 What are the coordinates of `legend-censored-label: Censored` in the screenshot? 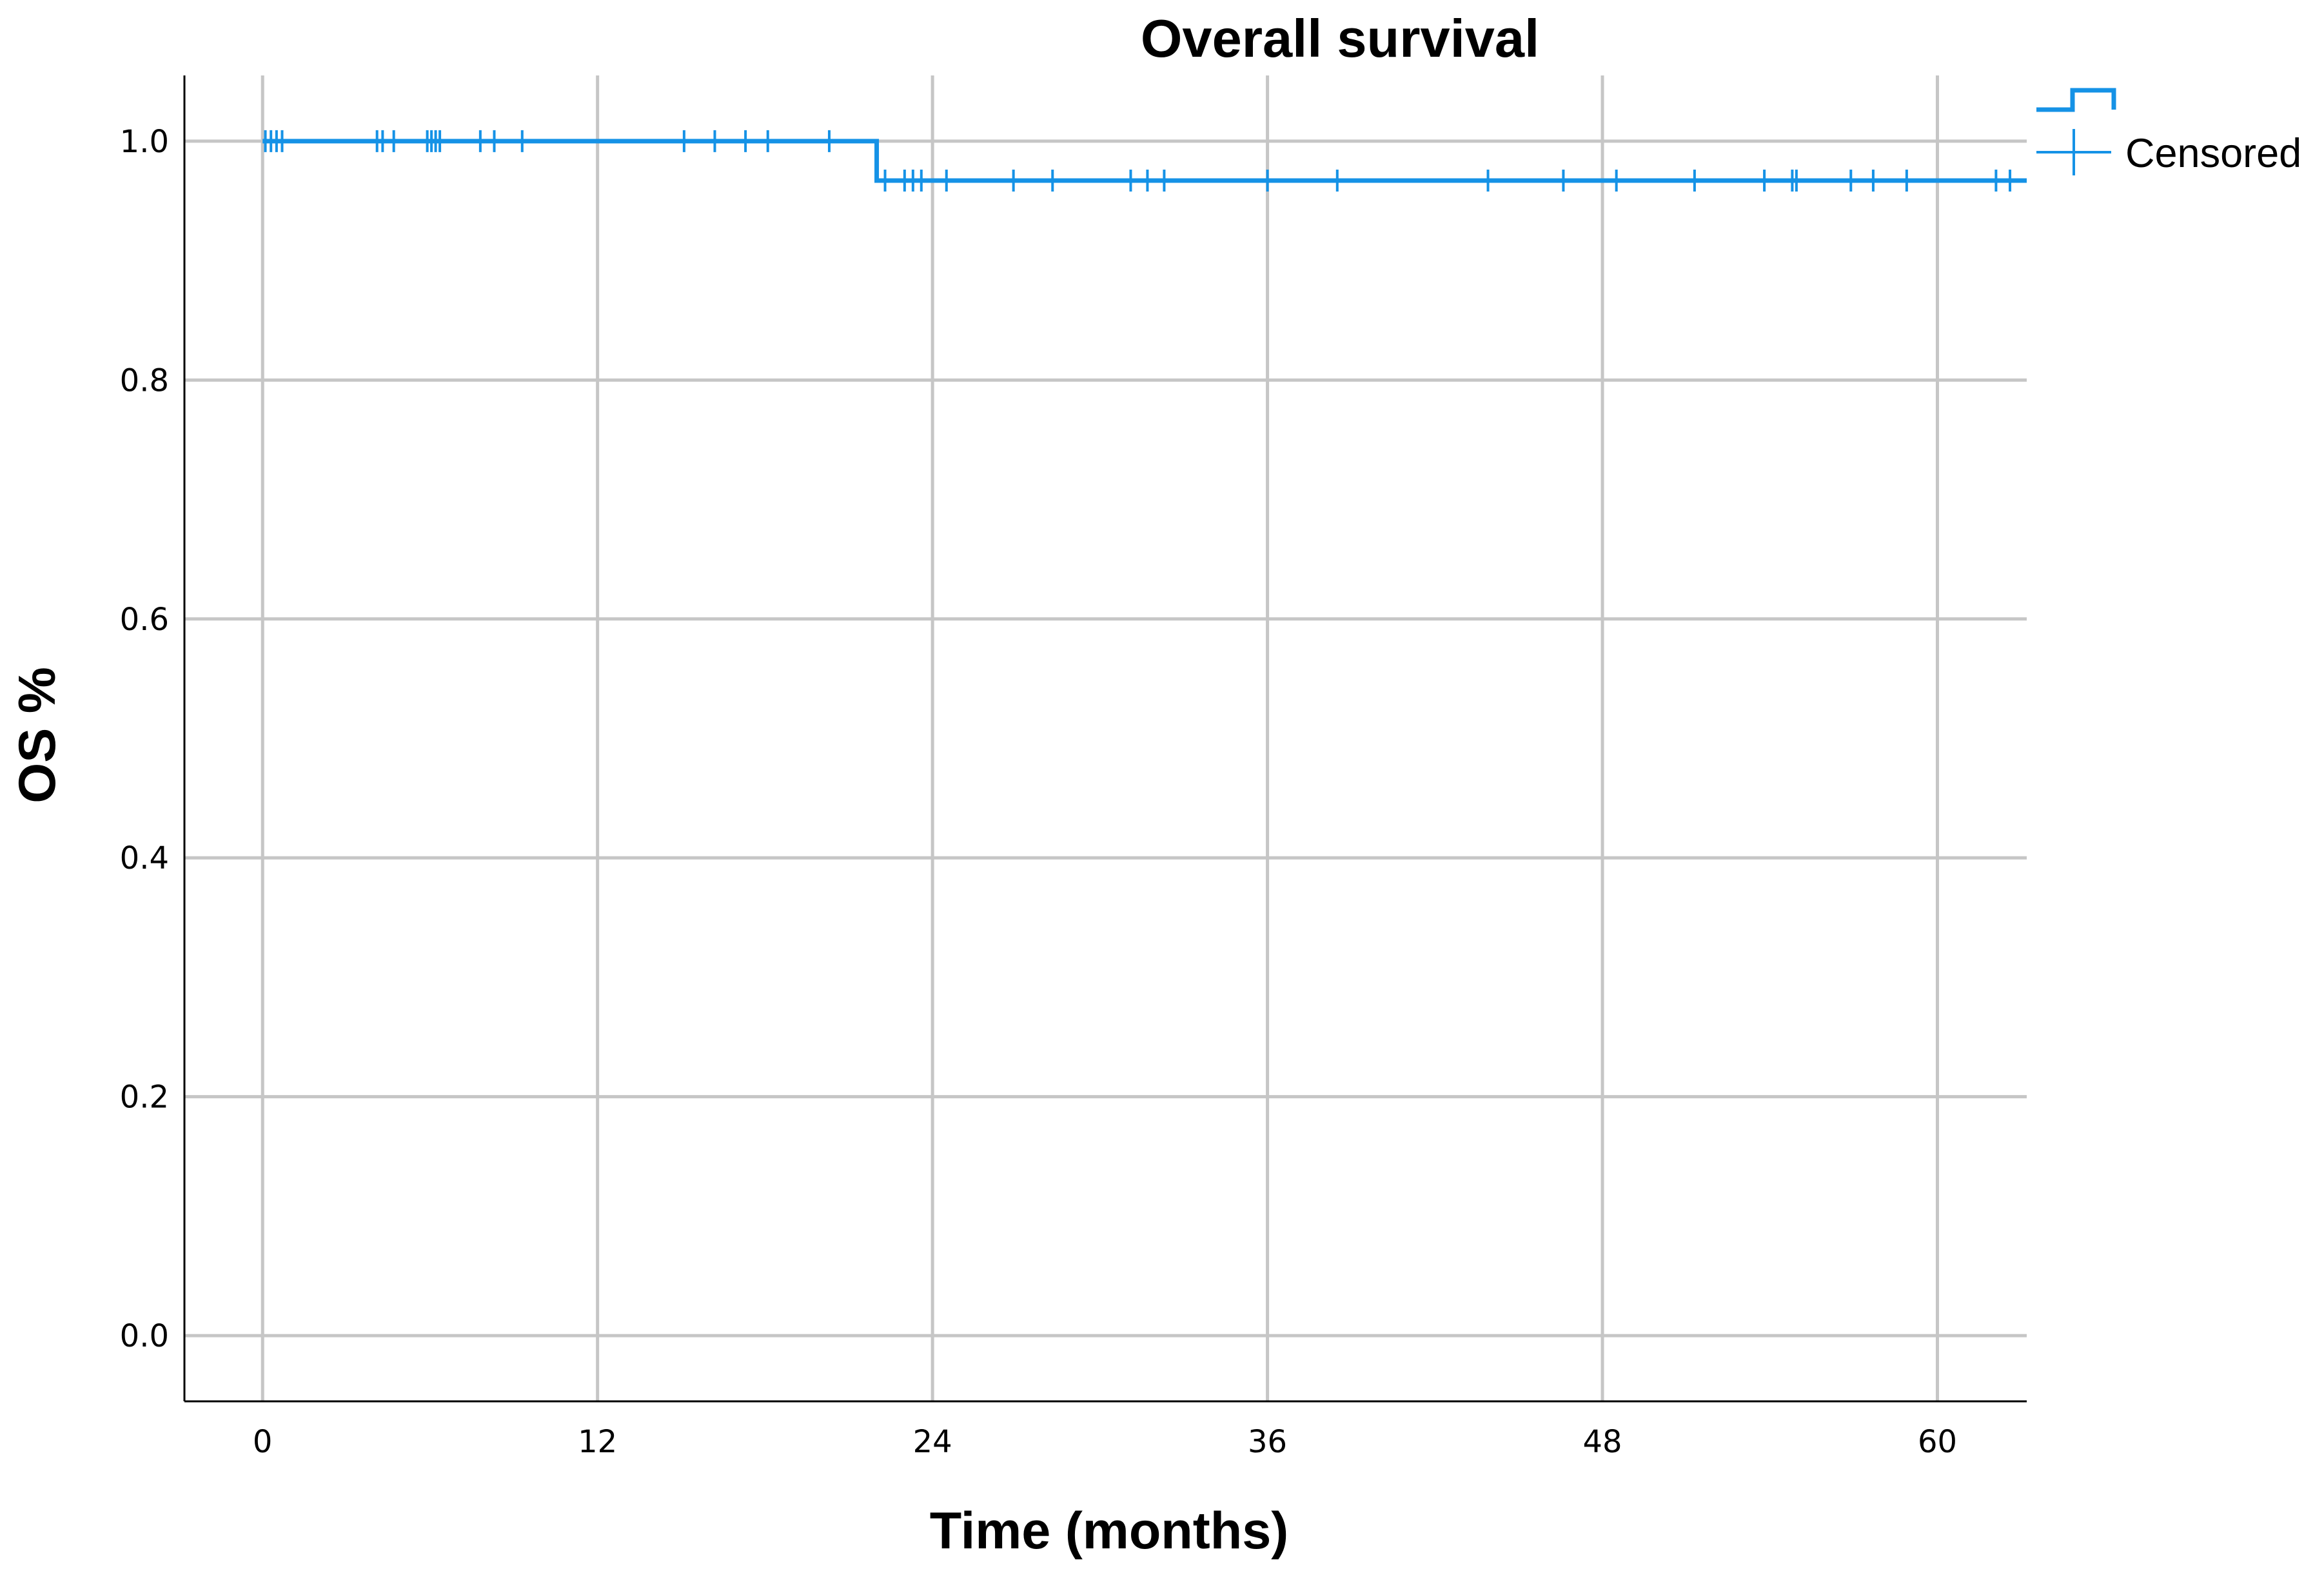 It's located at (2213, 153).